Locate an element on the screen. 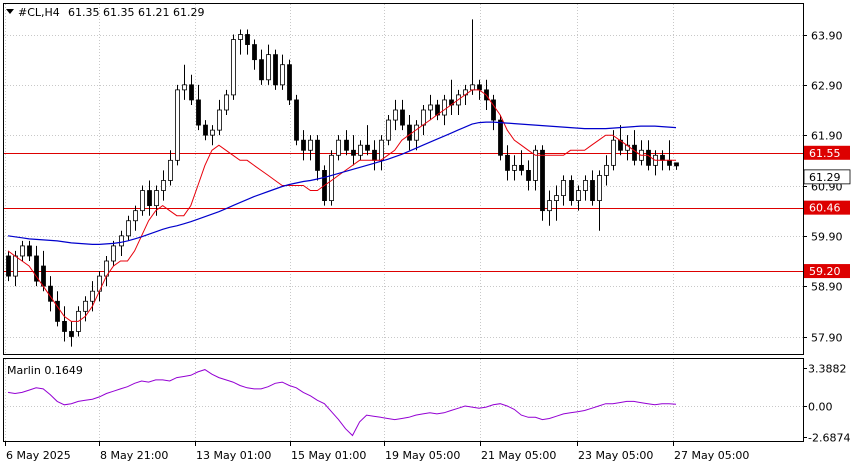 The image size is (853, 467). price-tick-label: 58.90 is located at coordinates (827, 287).